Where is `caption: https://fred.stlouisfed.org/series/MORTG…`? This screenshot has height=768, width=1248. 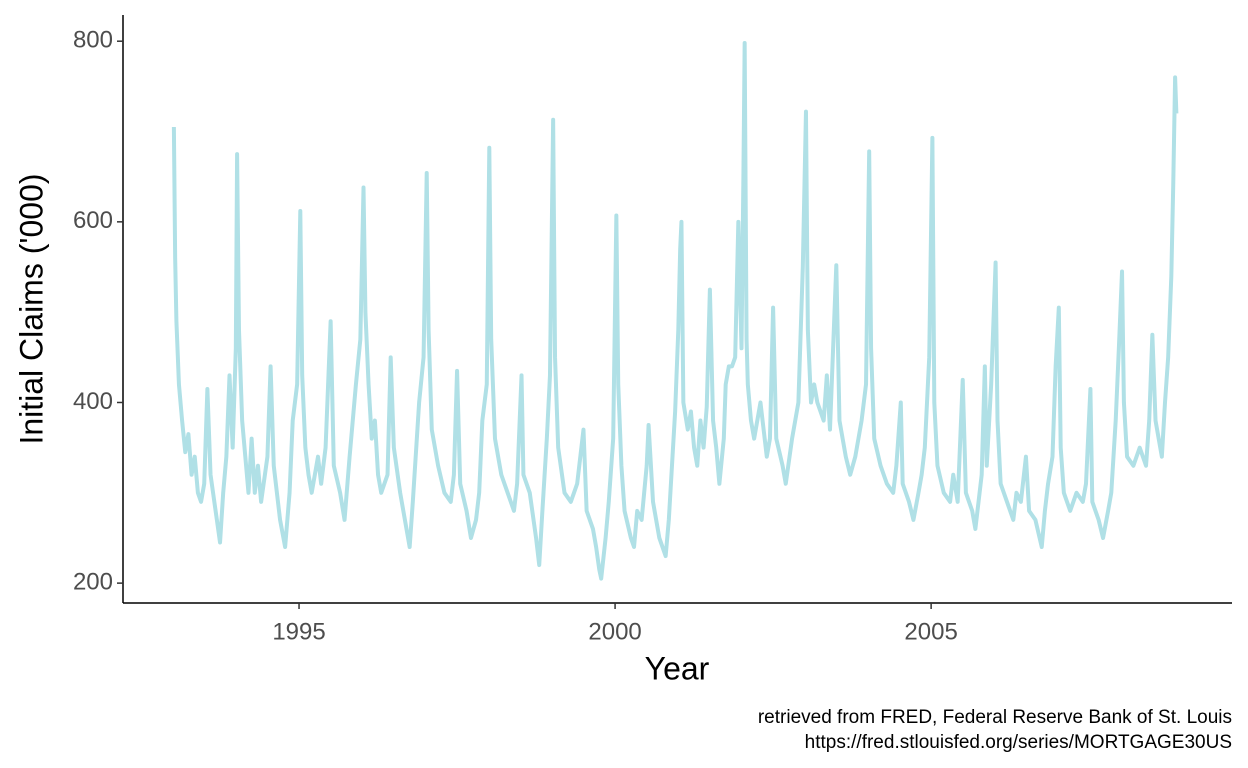 caption: https://fred.stlouisfed.org/series/MORTG… is located at coordinates (1018, 742).